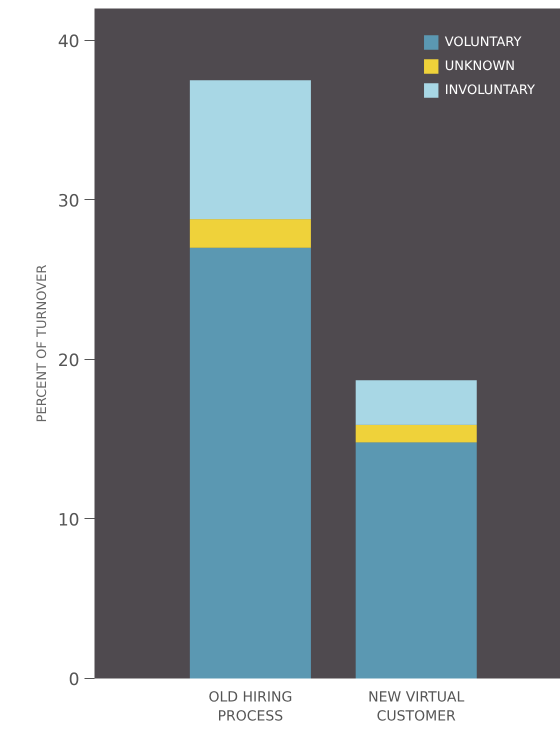 Image resolution: width=560 pixels, height=736 pixels. What do you see at coordinates (489, 90) in the screenshot?
I see `legend-label: INVOLUNTARY` at bounding box center [489, 90].